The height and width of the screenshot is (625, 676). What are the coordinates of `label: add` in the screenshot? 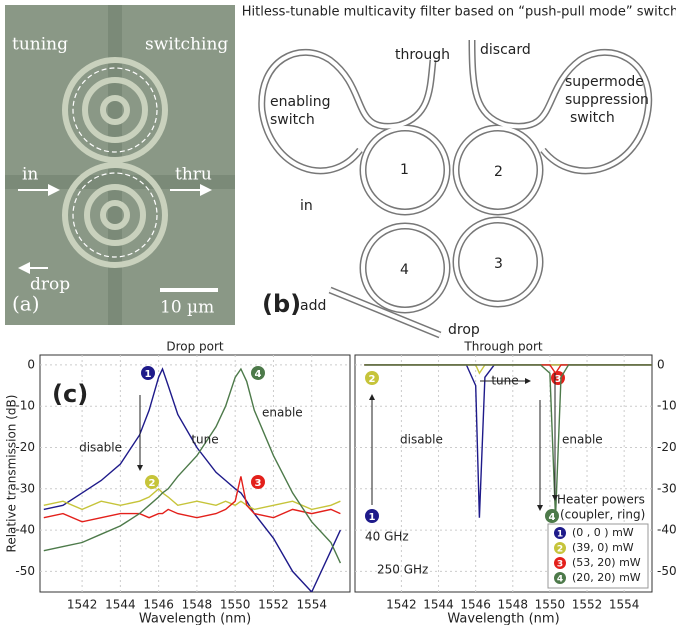 It's located at (313, 306).